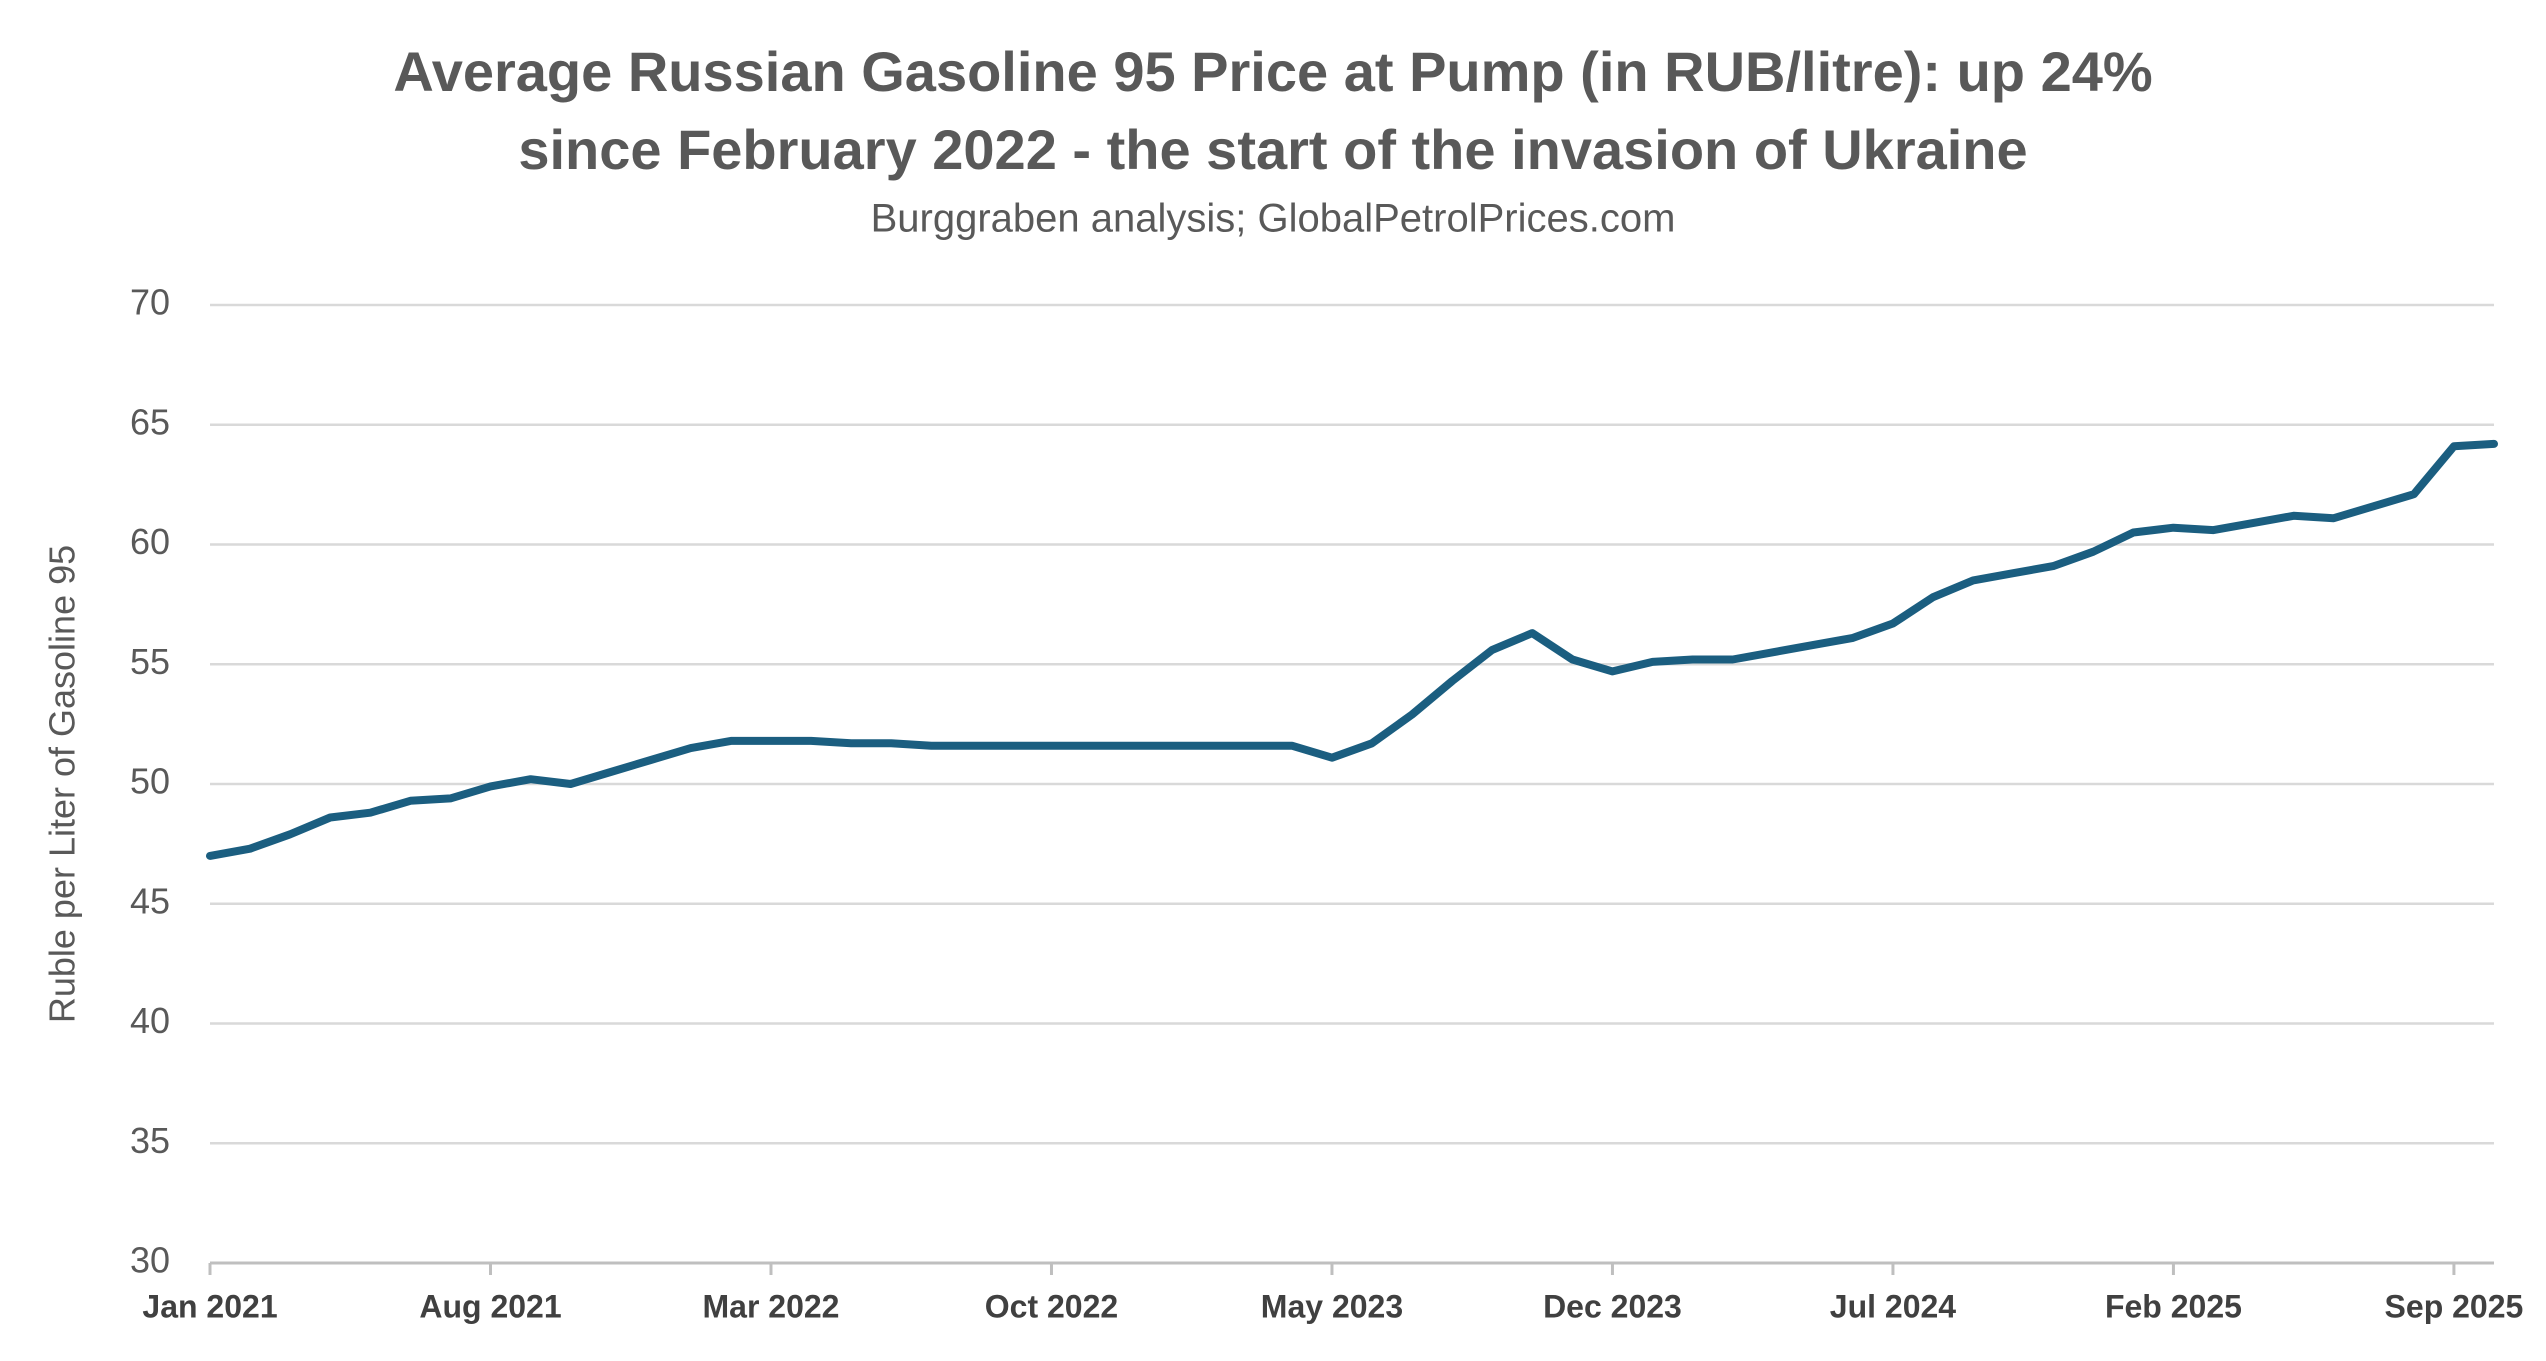 This screenshot has width=2546, height=1361. I want to click on y-tick-label: 40, so click(150, 1020).